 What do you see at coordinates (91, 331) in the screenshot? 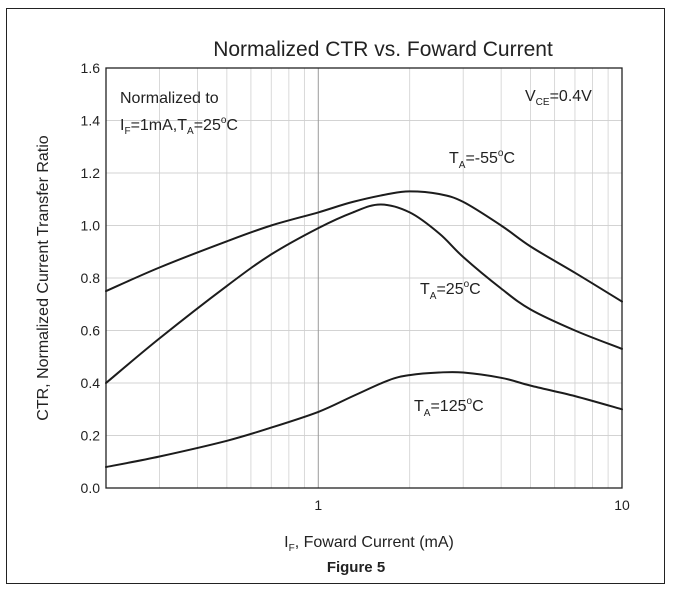
I see `y-tick-label: 0.6` at bounding box center [91, 331].